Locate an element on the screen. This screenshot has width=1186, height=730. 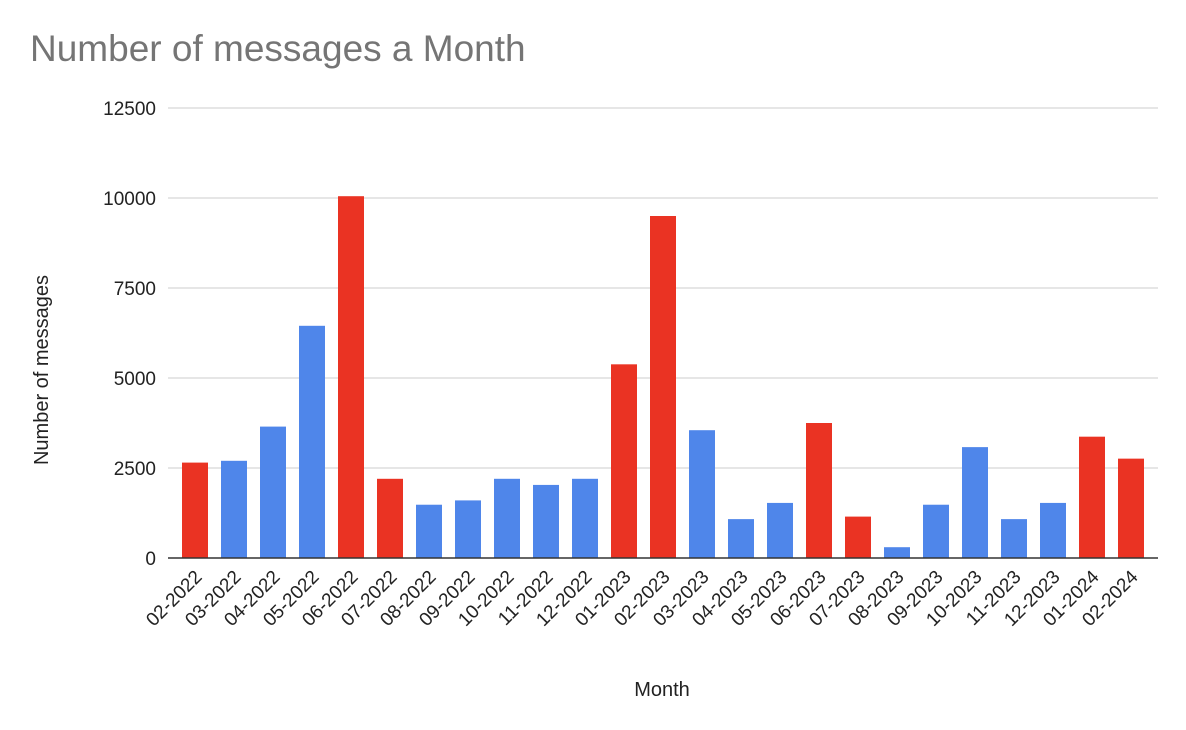
bar-02-2022 is located at coordinates (195, 510).